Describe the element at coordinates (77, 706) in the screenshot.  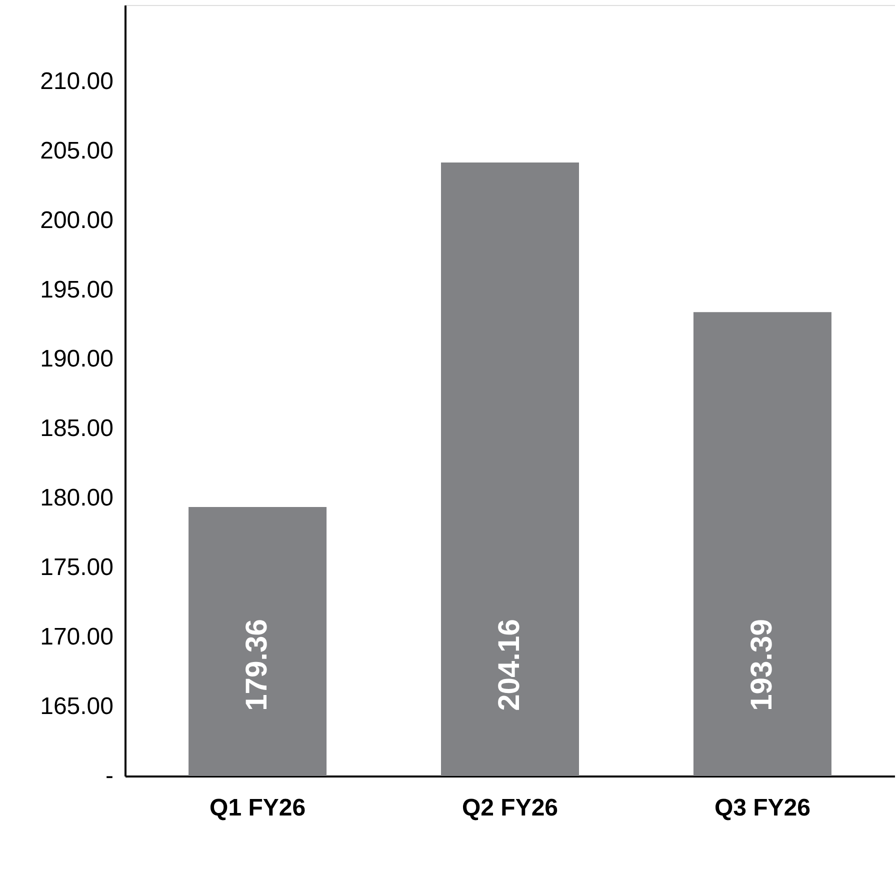
I see `y-tick-label: 165.00` at that location.